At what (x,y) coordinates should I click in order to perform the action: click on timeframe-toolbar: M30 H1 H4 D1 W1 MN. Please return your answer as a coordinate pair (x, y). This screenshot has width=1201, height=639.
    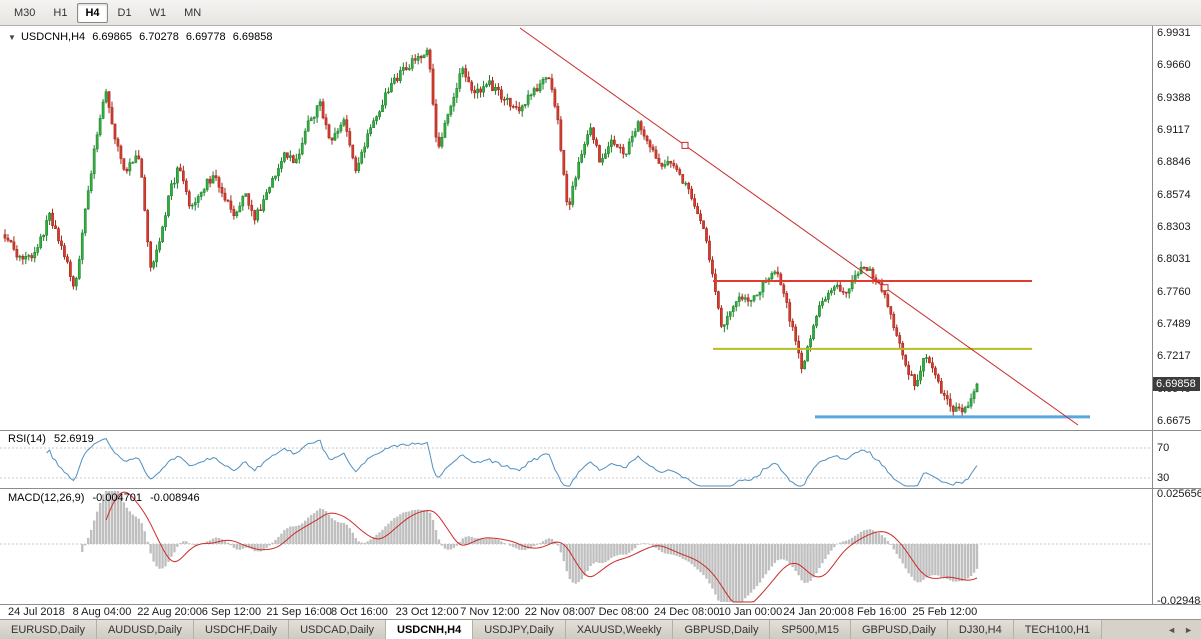
    Looking at the image, I should click on (600, 13).